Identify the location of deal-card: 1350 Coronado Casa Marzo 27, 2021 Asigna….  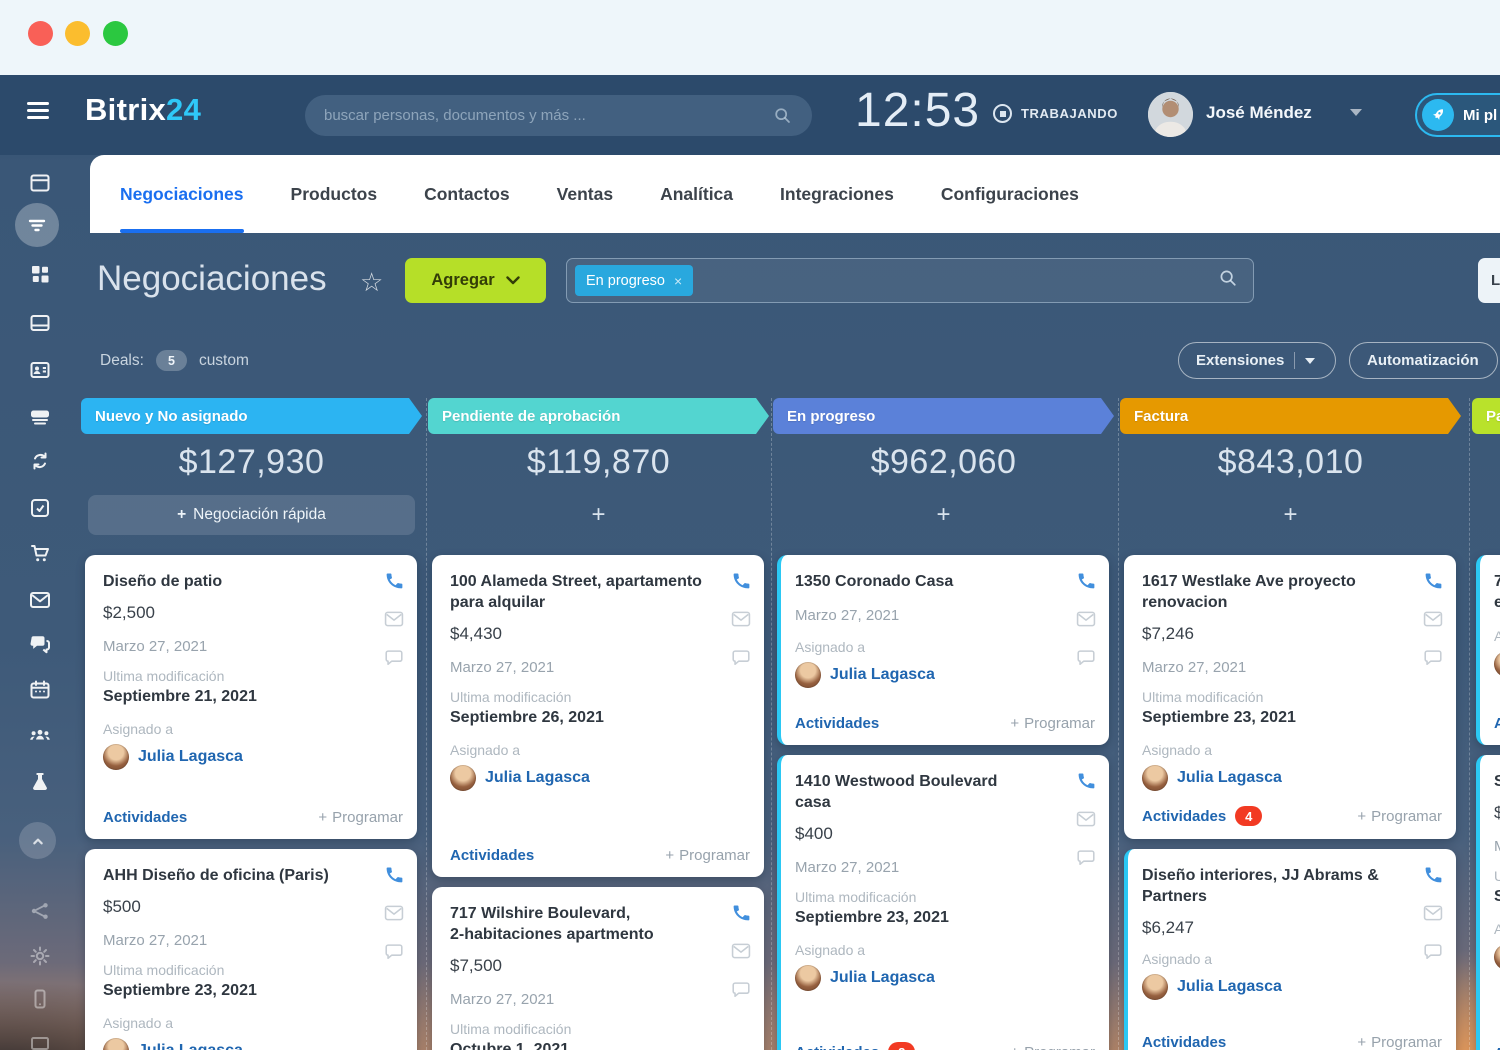
(943, 650).